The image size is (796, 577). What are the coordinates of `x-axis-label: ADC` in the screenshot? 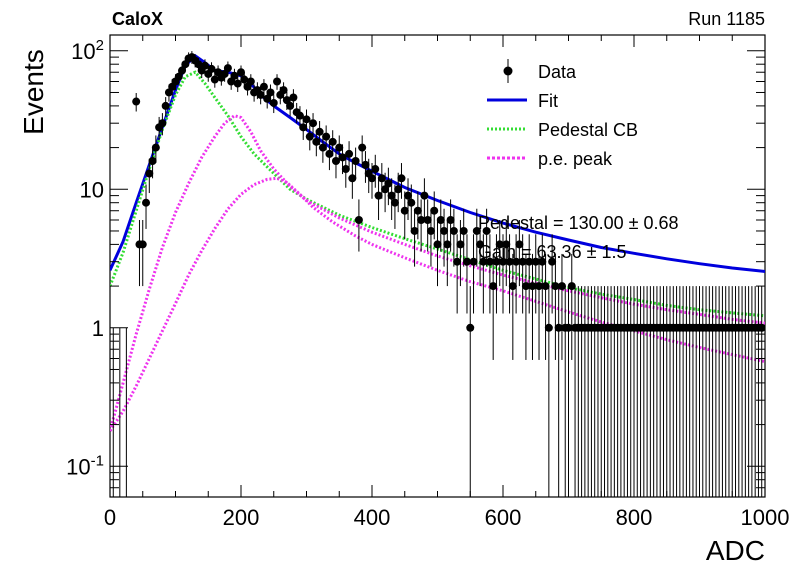 It's located at (735, 550).